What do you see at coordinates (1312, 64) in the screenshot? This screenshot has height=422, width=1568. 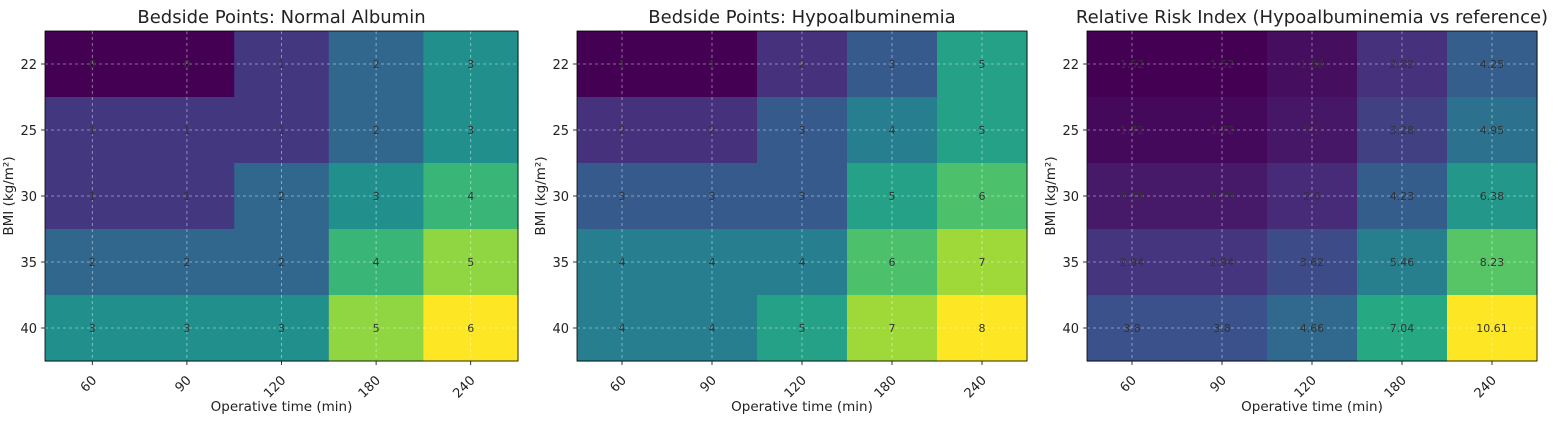 I see `cell-value-label: 1.86` at bounding box center [1312, 64].